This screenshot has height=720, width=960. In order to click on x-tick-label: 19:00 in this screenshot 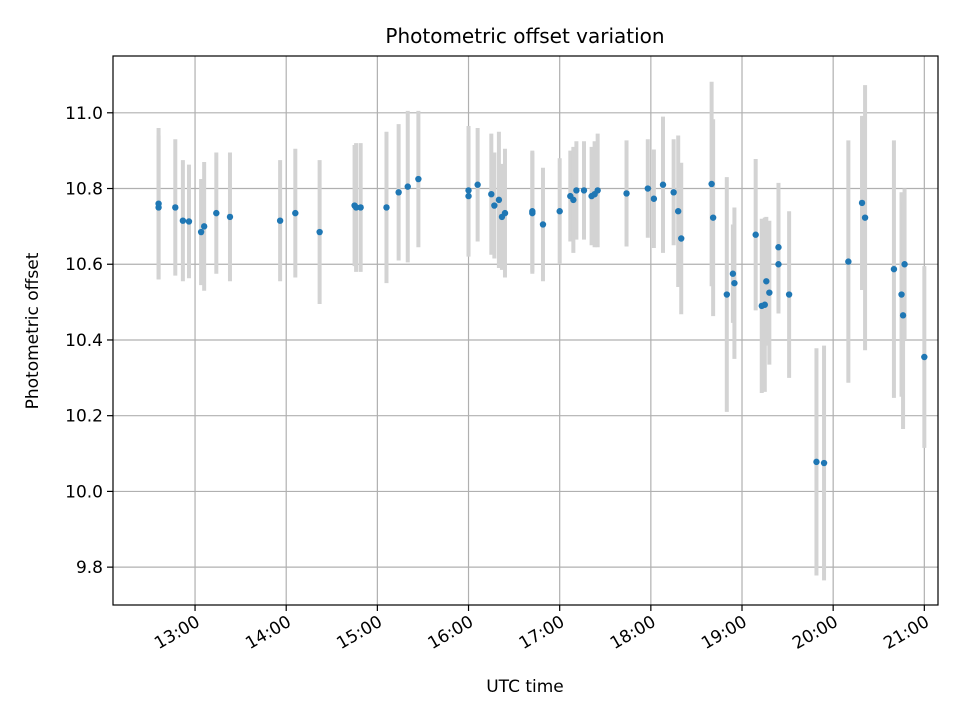, I will do `click(724, 633)`.